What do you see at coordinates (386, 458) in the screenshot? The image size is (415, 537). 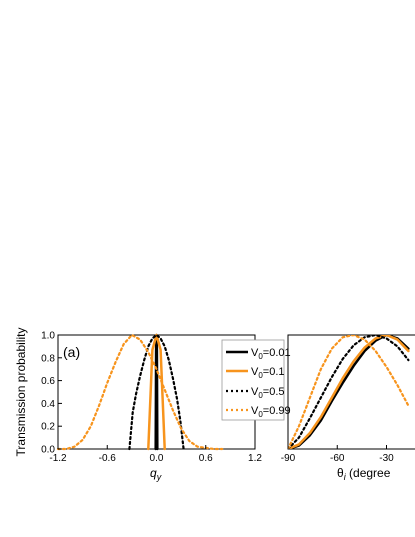 I see `x-tick-label-b: -30` at bounding box center [386, 458].